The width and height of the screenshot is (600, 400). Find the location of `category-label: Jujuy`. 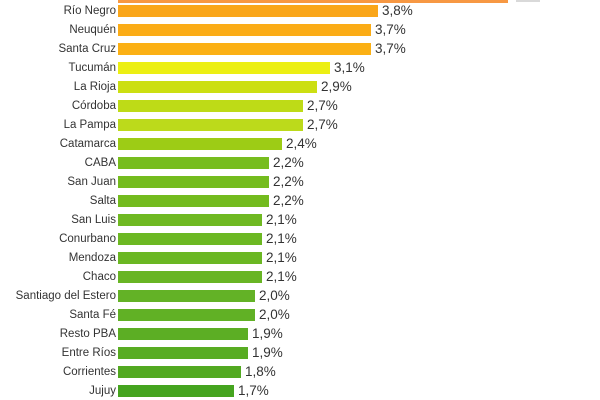

category-label: Jujuy is located at coordinates (102, 391).